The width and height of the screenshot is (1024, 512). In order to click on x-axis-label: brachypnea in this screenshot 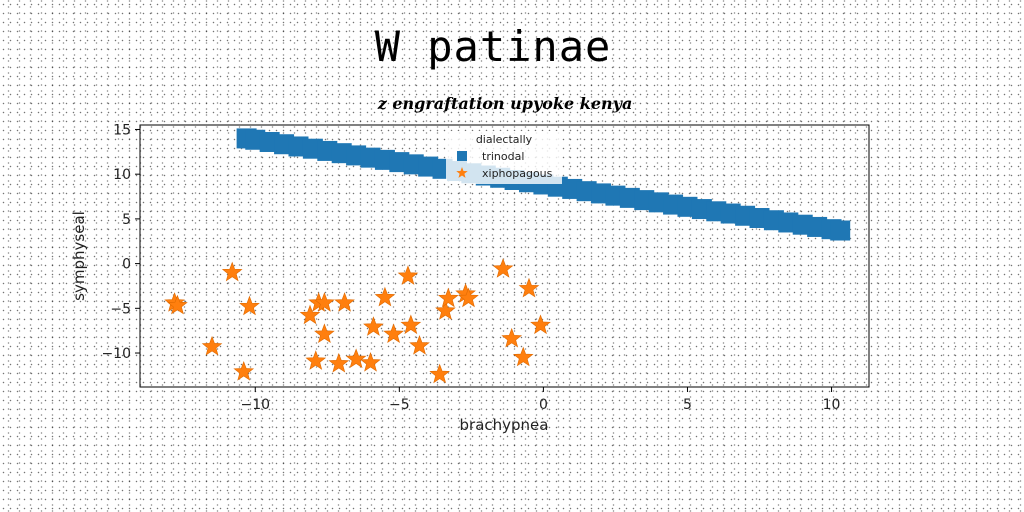, I will do `click(504, 425)`.